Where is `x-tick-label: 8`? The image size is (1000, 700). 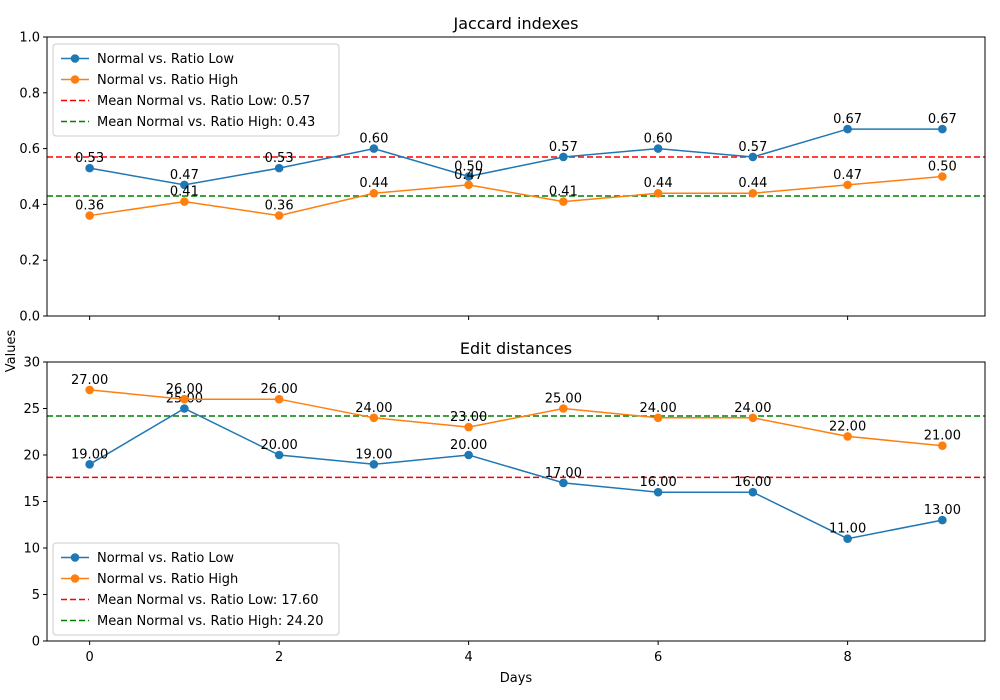 x-tick-label: 8 is located at coordinates (847, 657).